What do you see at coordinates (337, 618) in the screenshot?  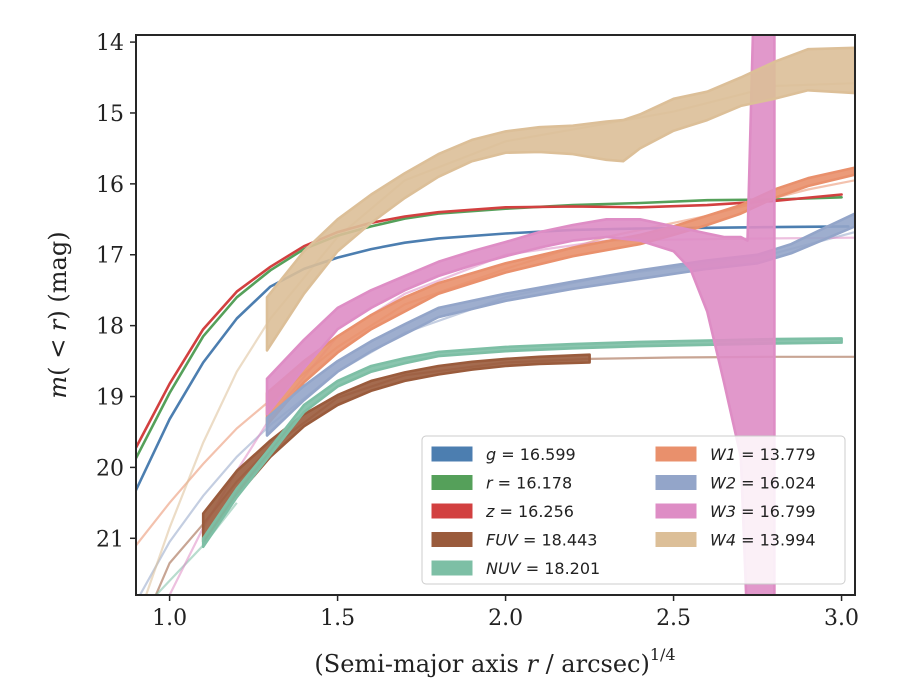 I see `x-tick-label: 1.5` at bounding box center [337, 618].